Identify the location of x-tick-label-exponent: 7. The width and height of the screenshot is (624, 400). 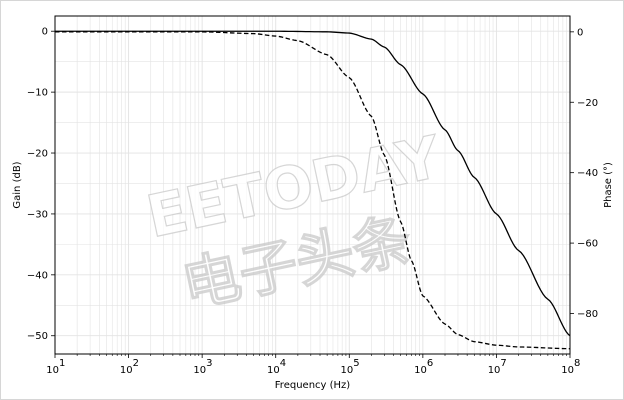
(503, 363).